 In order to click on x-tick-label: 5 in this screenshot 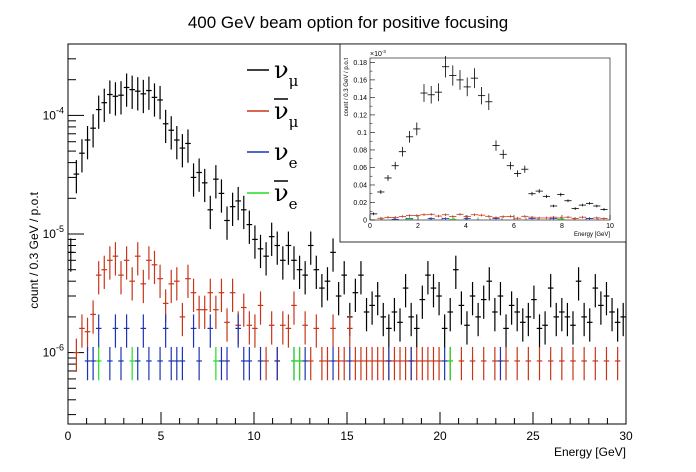, I will do `click(161, 436)`.